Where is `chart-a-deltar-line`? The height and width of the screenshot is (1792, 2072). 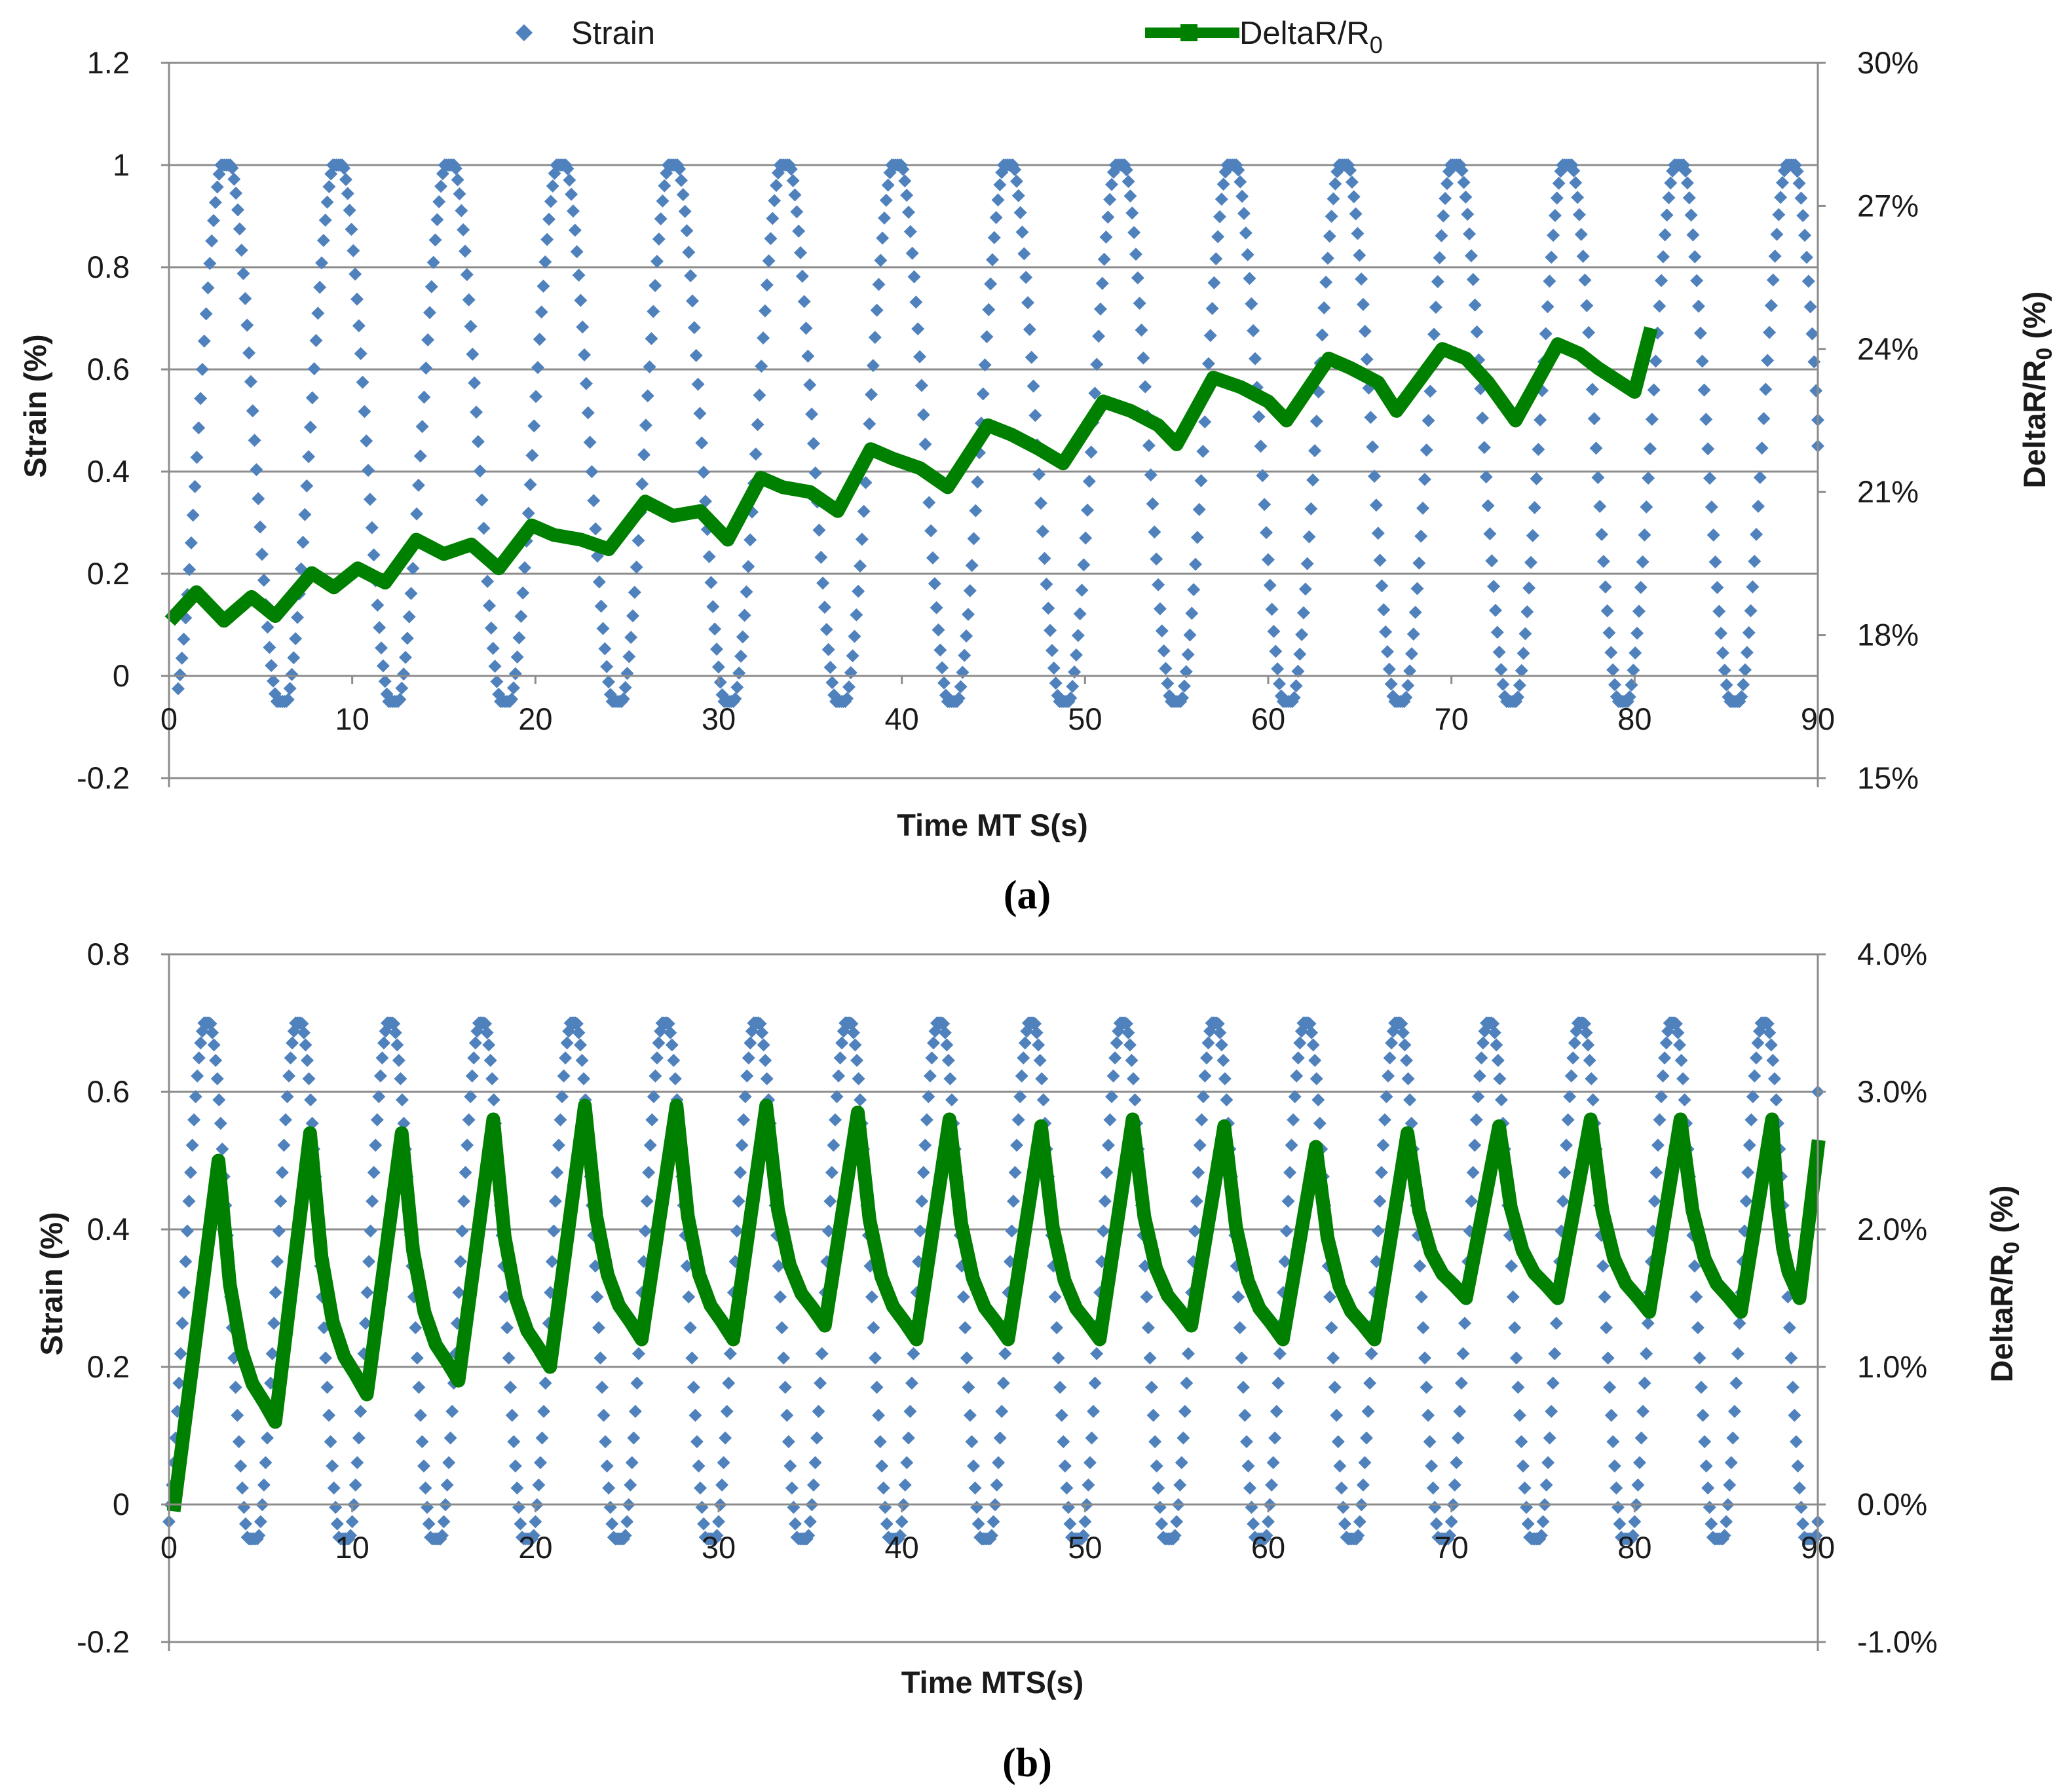 chart-a-deltar-line is located at coordinates (911, 477).